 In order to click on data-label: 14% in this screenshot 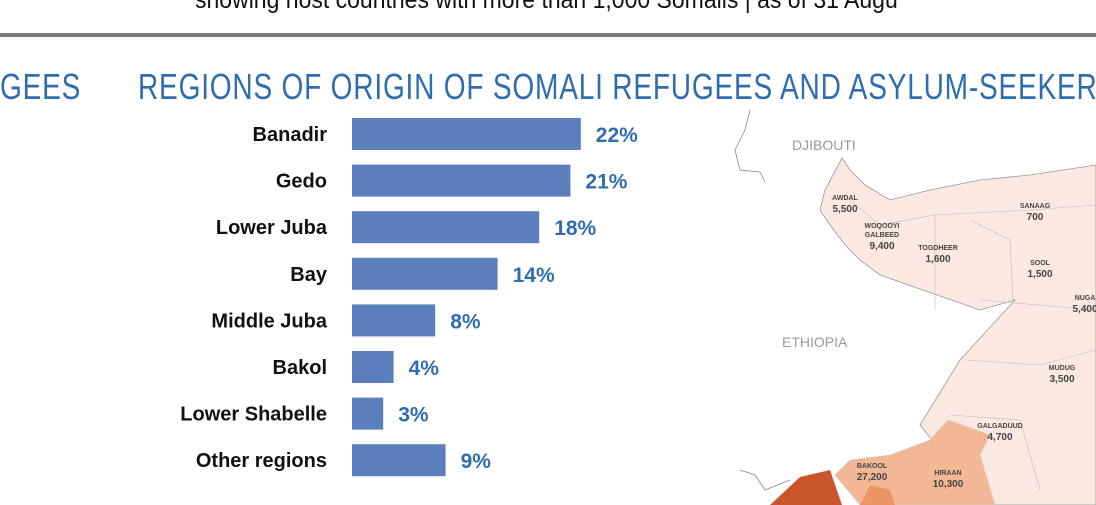, I will do `click(534, 275)`.